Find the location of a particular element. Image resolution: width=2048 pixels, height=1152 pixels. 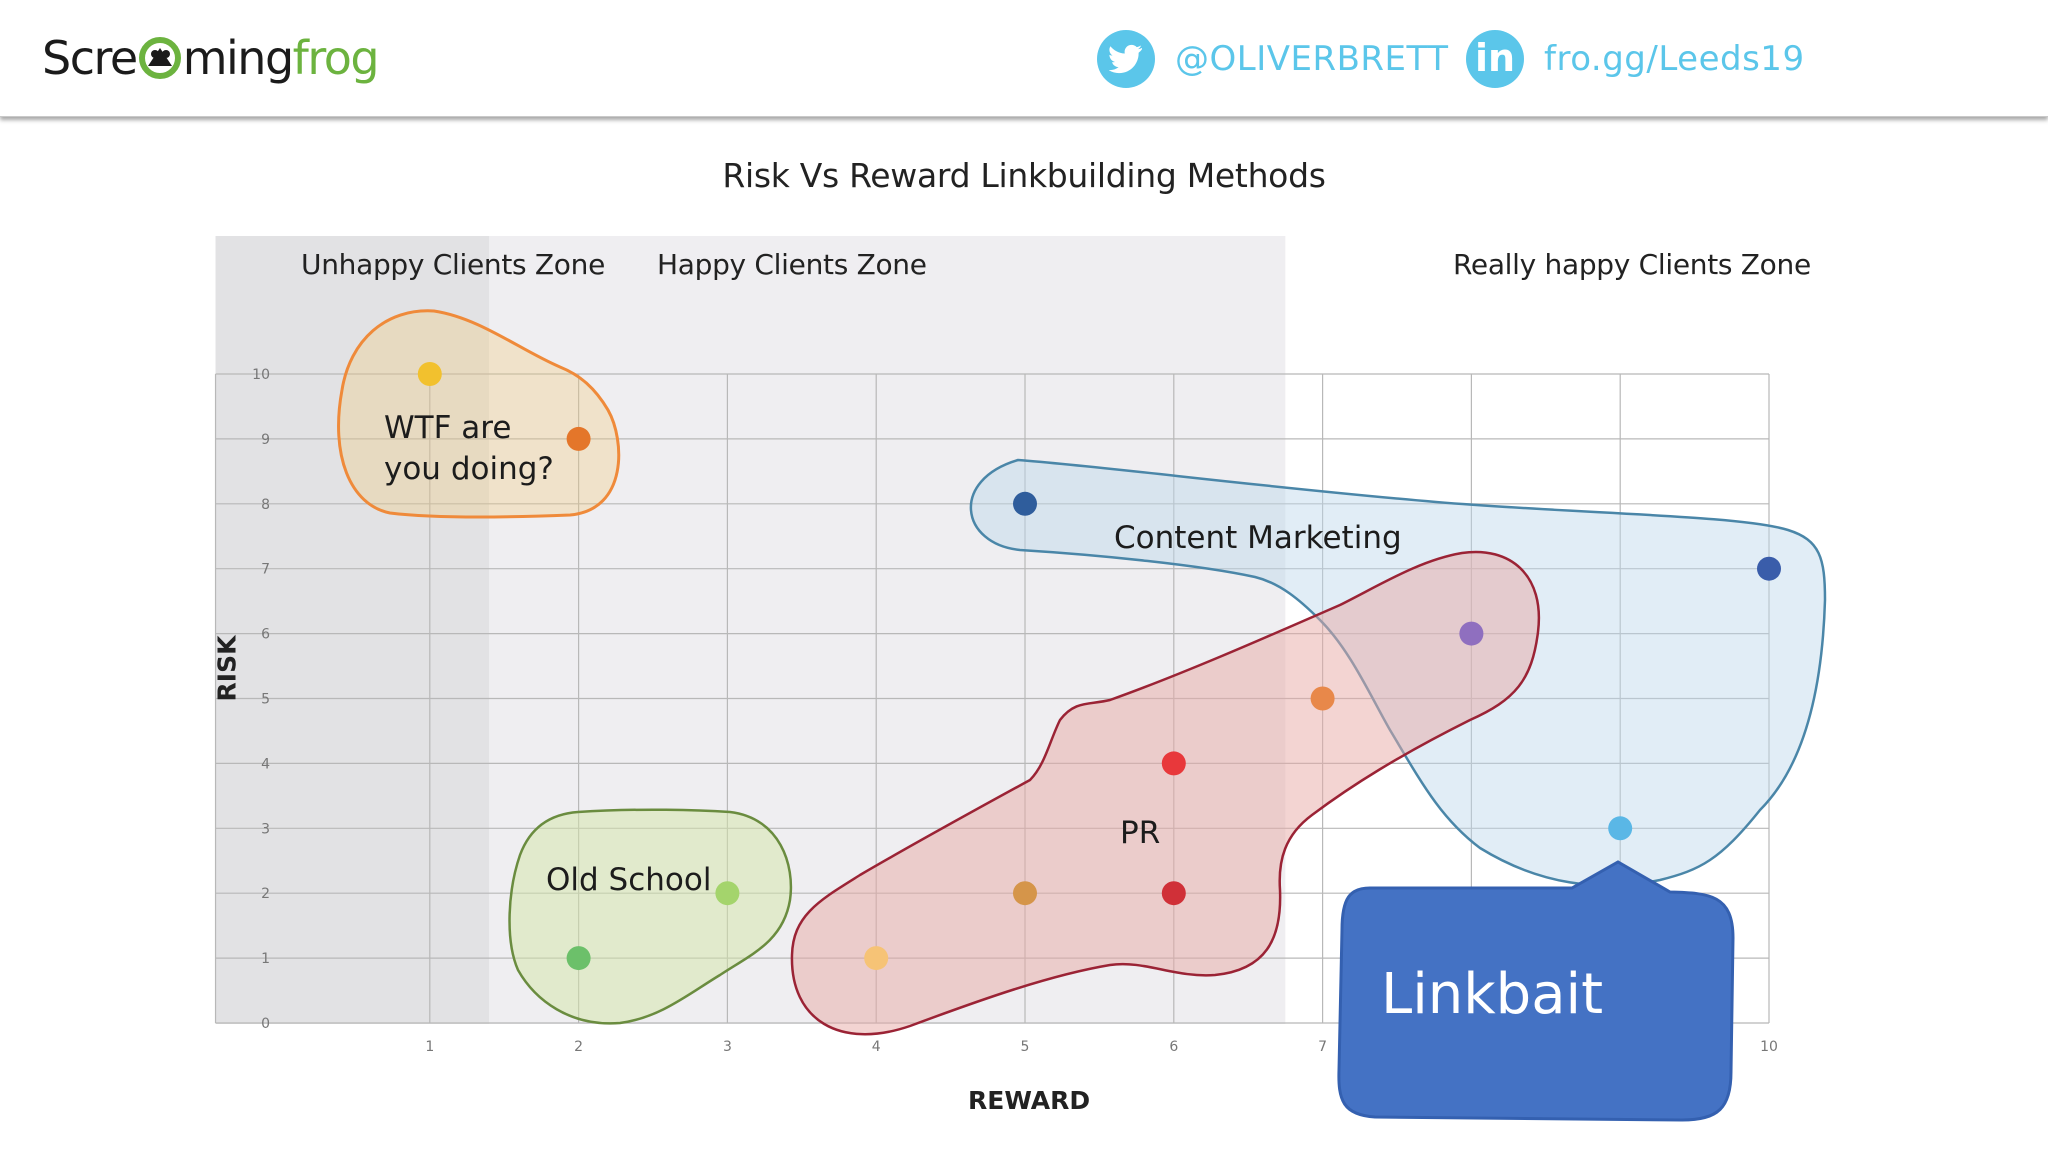

group-label-old-school: Old School is located at coordinates (629, 880).